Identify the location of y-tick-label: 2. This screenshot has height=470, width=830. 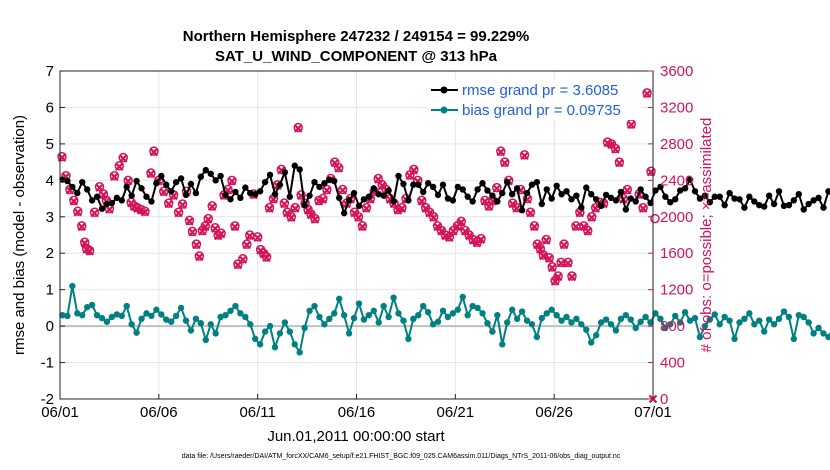
(50, 253).